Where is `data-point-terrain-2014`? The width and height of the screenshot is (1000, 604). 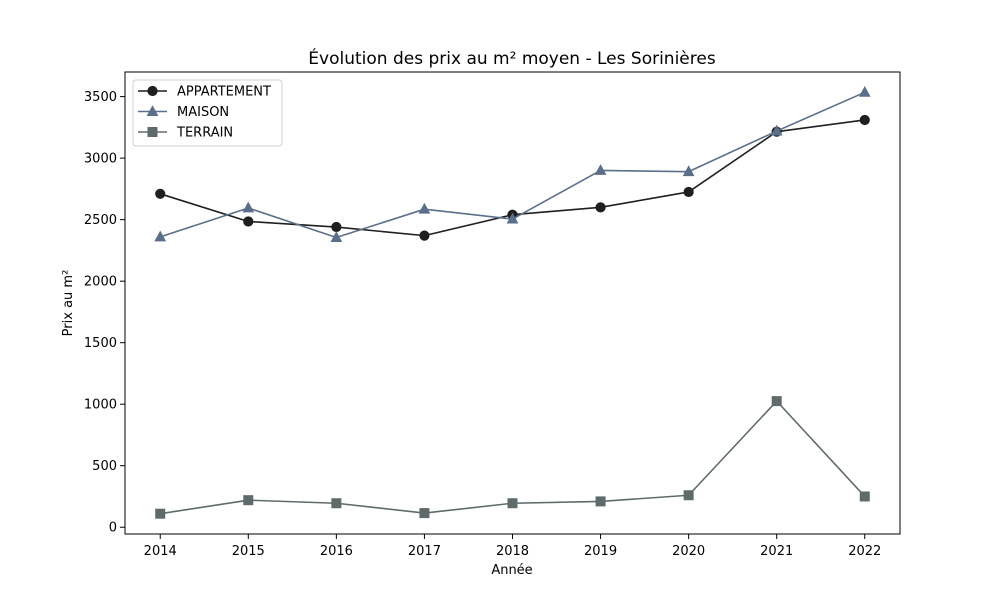
data-point-terrain-2014 is located at coordinates (160, 513).